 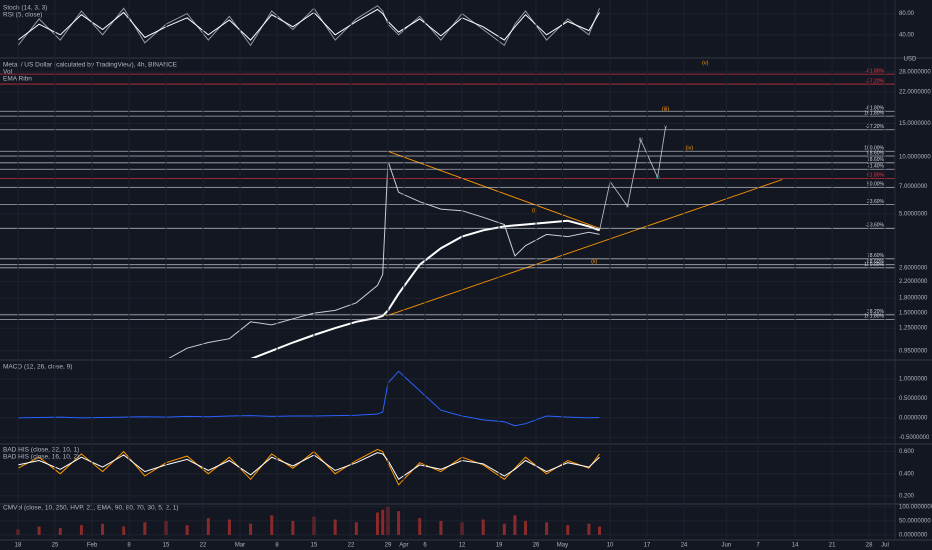 What do you see at coordinates (876, 185) in the screenshot?
I see `fib-label: 50.00%` at bounding box center [876, 185].